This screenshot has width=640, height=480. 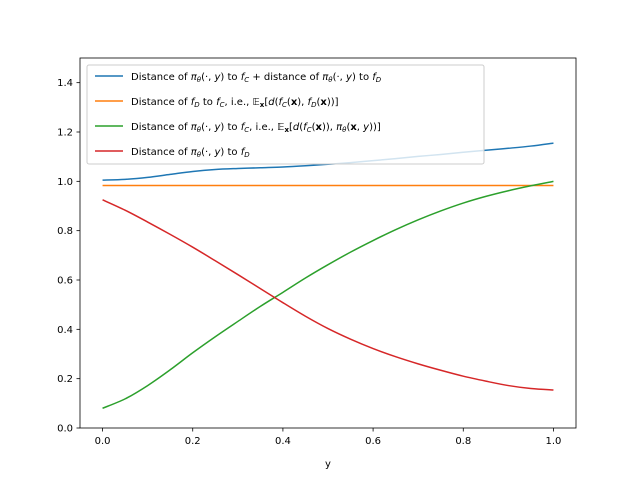 I want to click on x-tick-label: 0.8, so click(x=463, y=441).